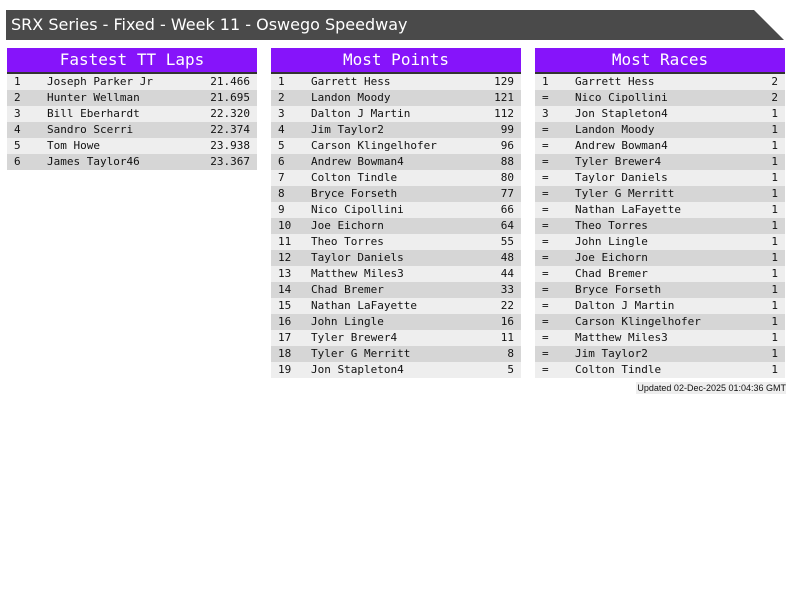  I want to click on driver-name-cell: Chad Bremer, so click(611, 273).